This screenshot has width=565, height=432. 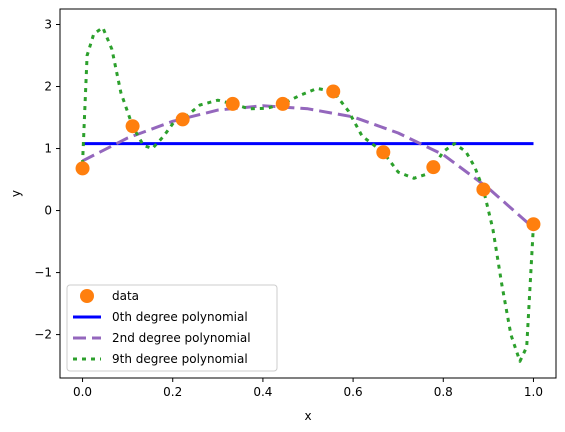 What do you see at coordinates (181, 338) in the screenshot?
I see `legend-label-2: 2nd degree polynomial` at bounding box center [181, 338].